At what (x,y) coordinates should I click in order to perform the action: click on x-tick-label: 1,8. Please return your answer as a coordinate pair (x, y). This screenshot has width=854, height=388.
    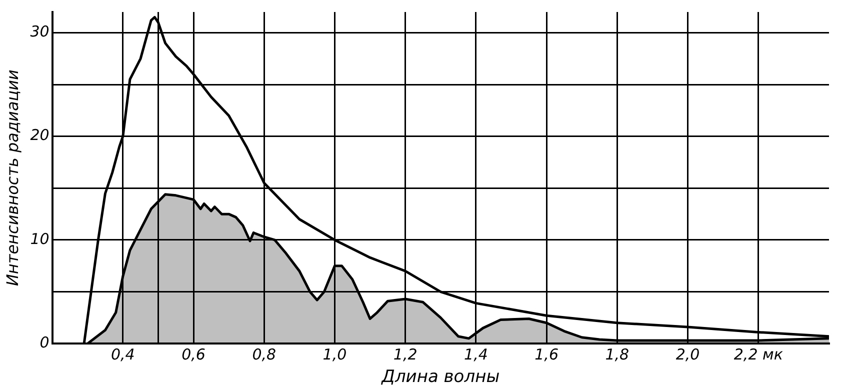
    Looking at the image, I should click on (617, 354).